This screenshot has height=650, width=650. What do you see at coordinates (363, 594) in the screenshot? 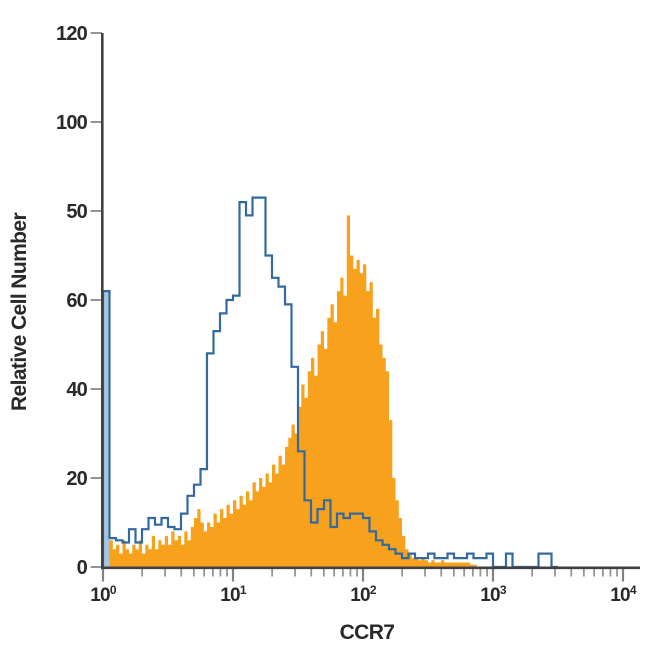
I see `x-decade-label: 102` at bounding box center [363, 594].